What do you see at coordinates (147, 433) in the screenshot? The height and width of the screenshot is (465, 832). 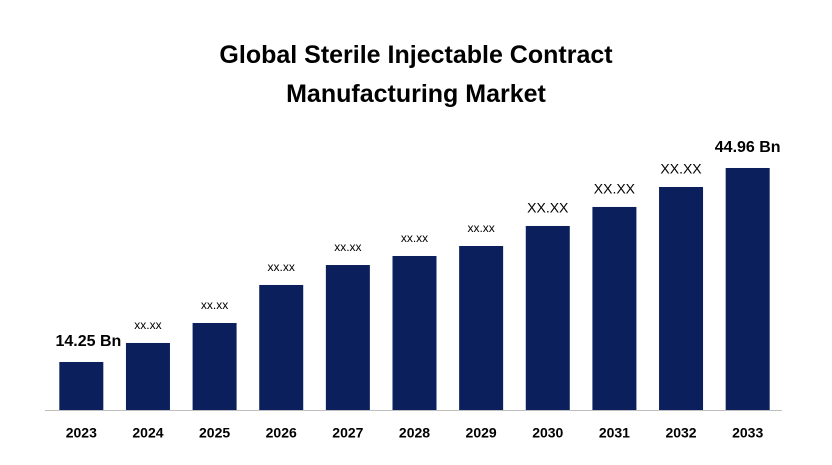 I see `x-tick-label: 2024` at bounding box center [147, 433].